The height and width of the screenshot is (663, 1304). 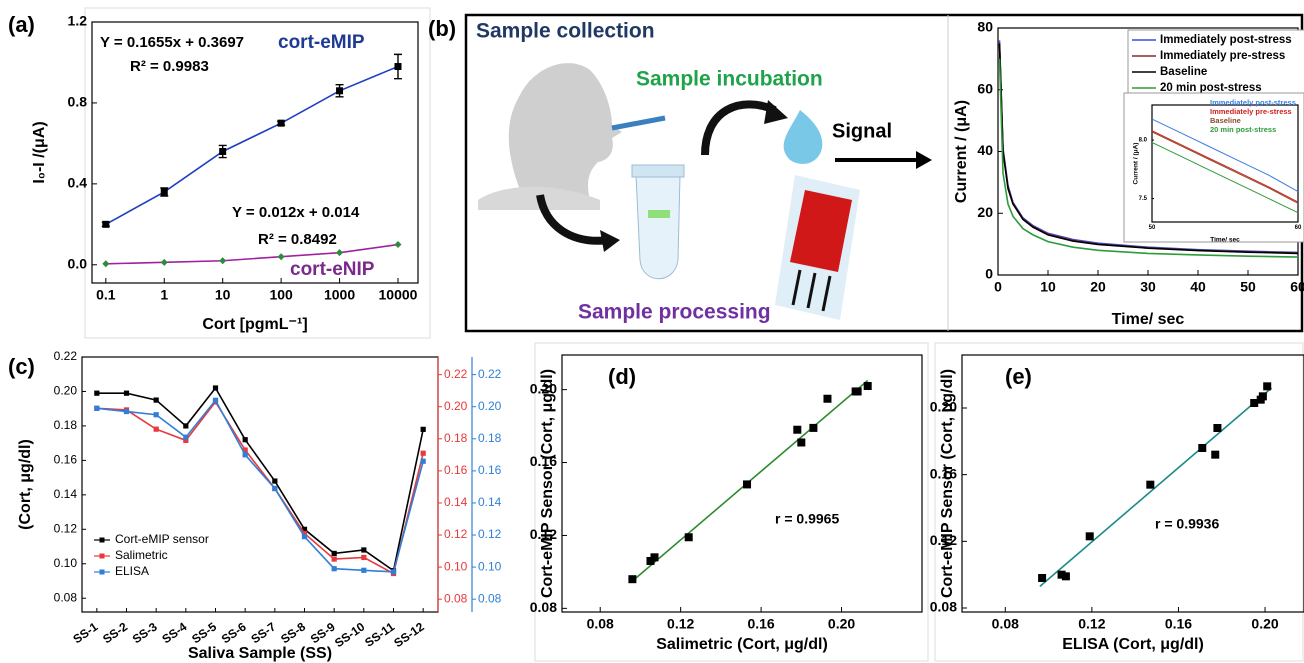 I want to click on y-tick-label: 60, so click(x=985, y=88).